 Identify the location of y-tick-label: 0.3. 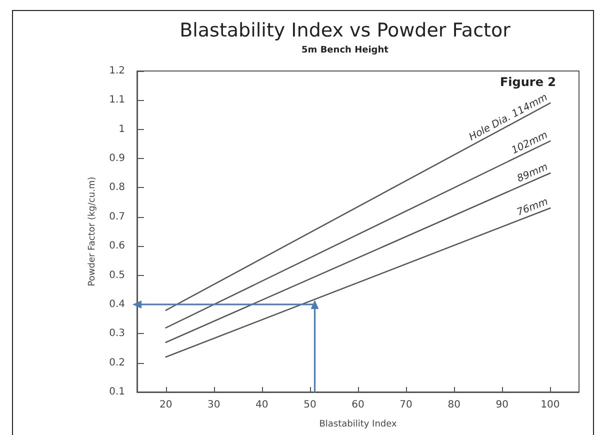
(117, 334).